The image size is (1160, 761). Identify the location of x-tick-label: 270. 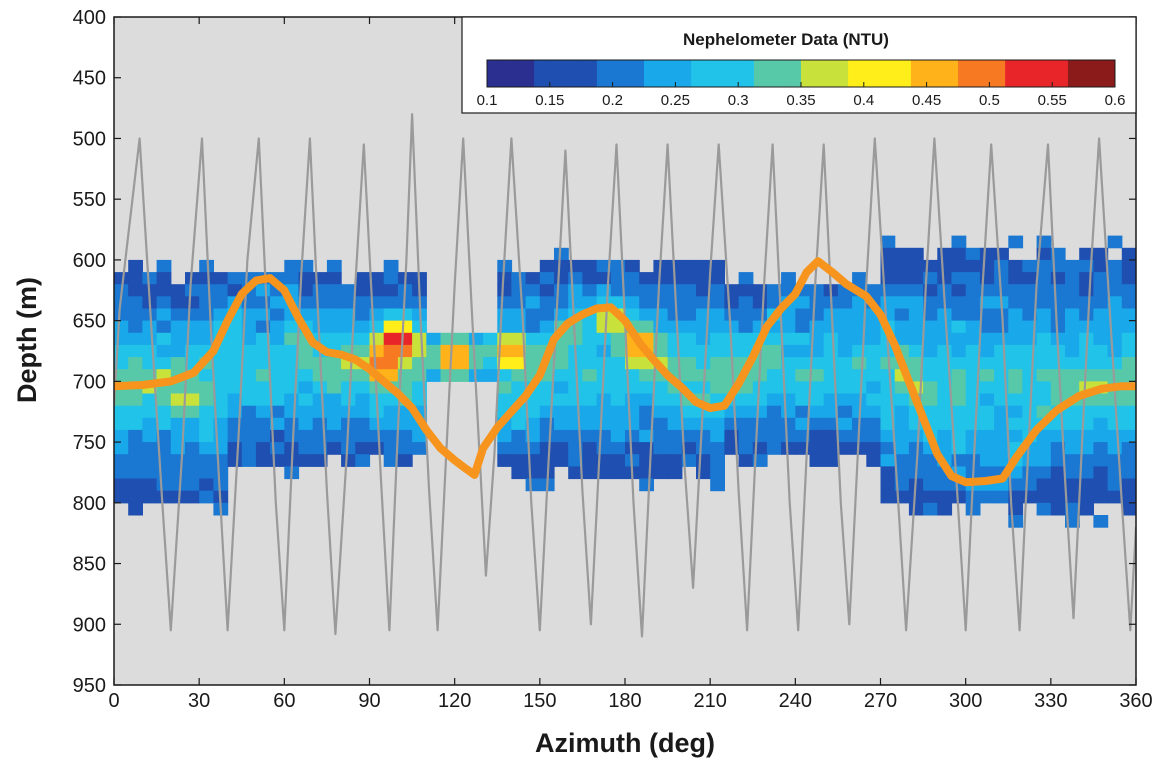
(880, 701).